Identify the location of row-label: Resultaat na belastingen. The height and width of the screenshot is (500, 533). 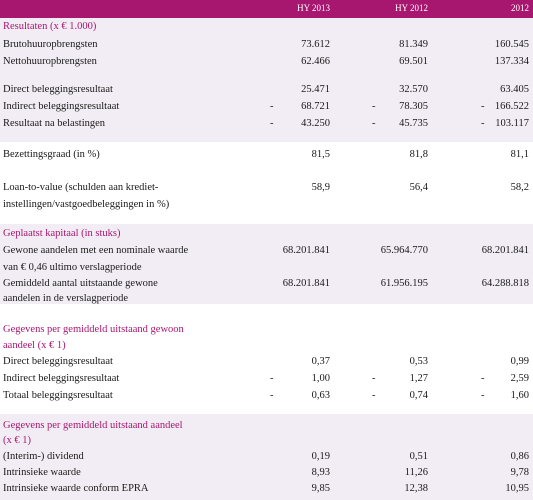
(54, 123).